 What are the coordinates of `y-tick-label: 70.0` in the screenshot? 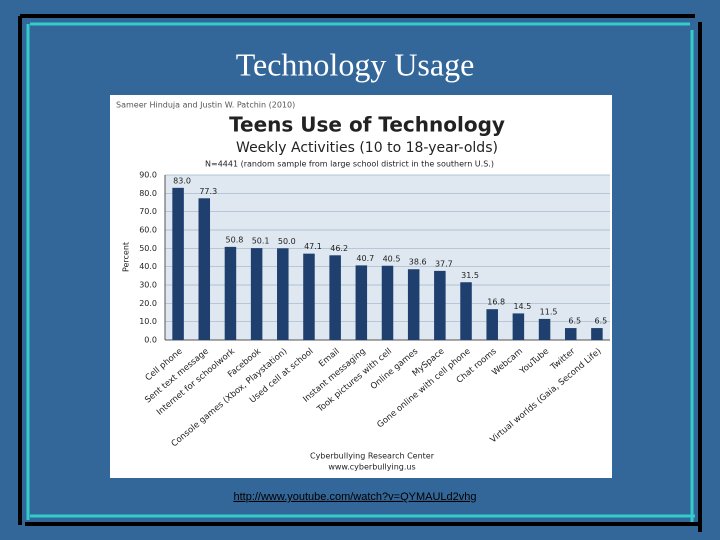 It's located at (148, 211).